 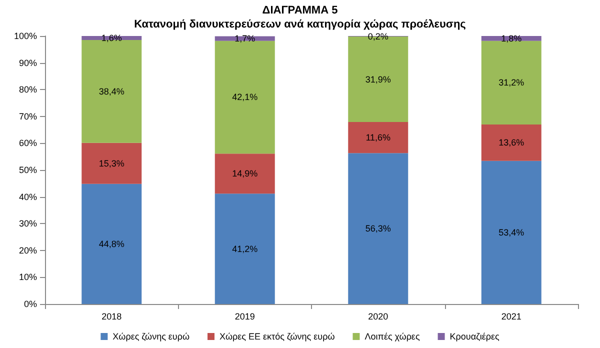 I want to click on data-label: 11,6%, so click(x=378, y=137).